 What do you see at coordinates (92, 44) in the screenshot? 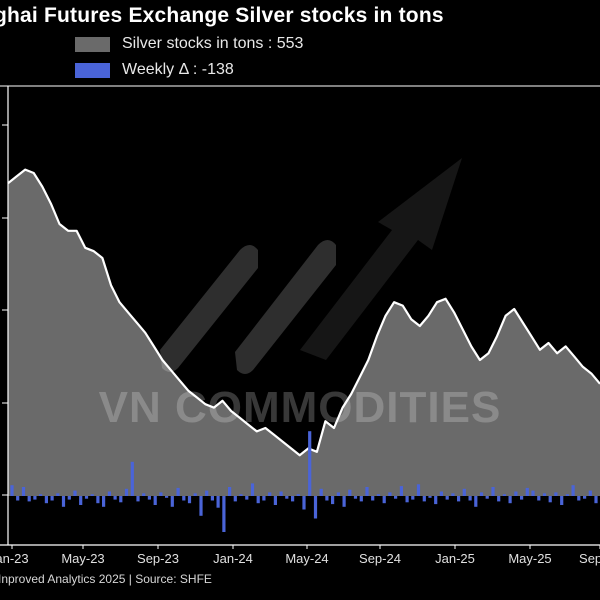
I see `legend-swatch-silver-stocks` at bounding box center [92, 44].